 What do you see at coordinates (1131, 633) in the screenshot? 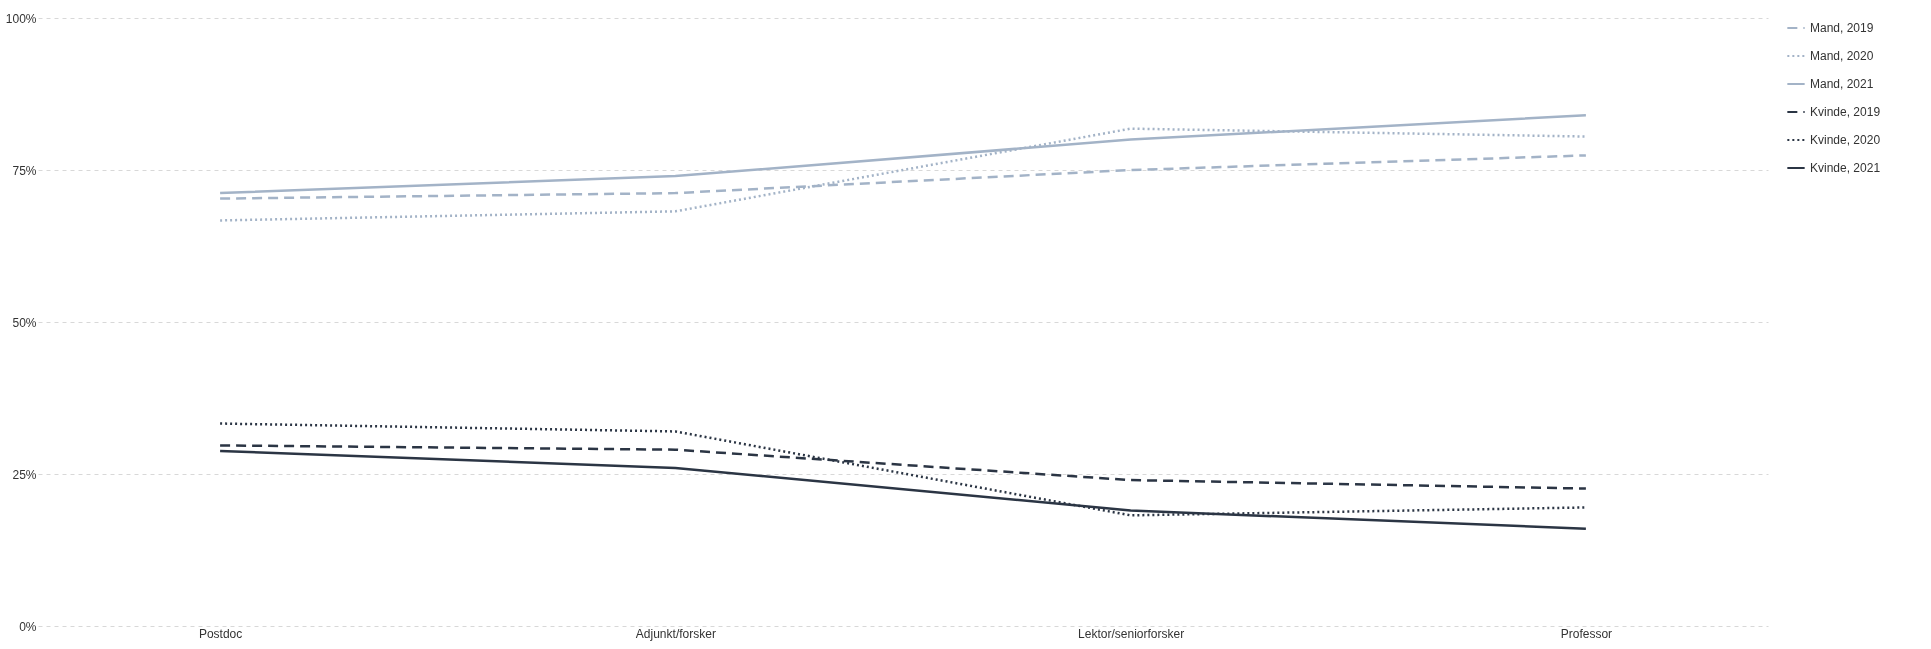
I see `x-tick-label: Lektor/seniorforsker` at bounding box center [1131, 633].